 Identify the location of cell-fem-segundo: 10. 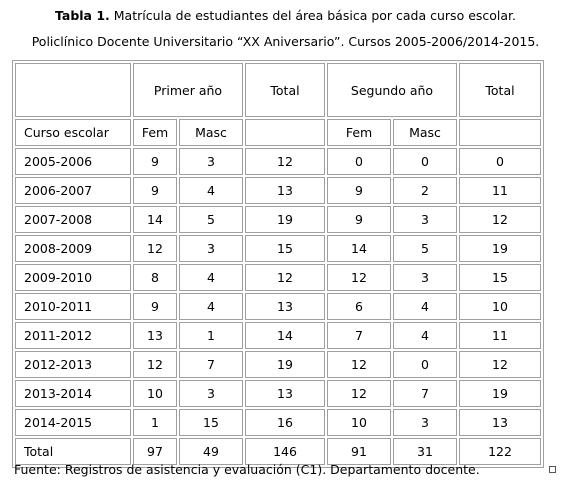
(359, 422).